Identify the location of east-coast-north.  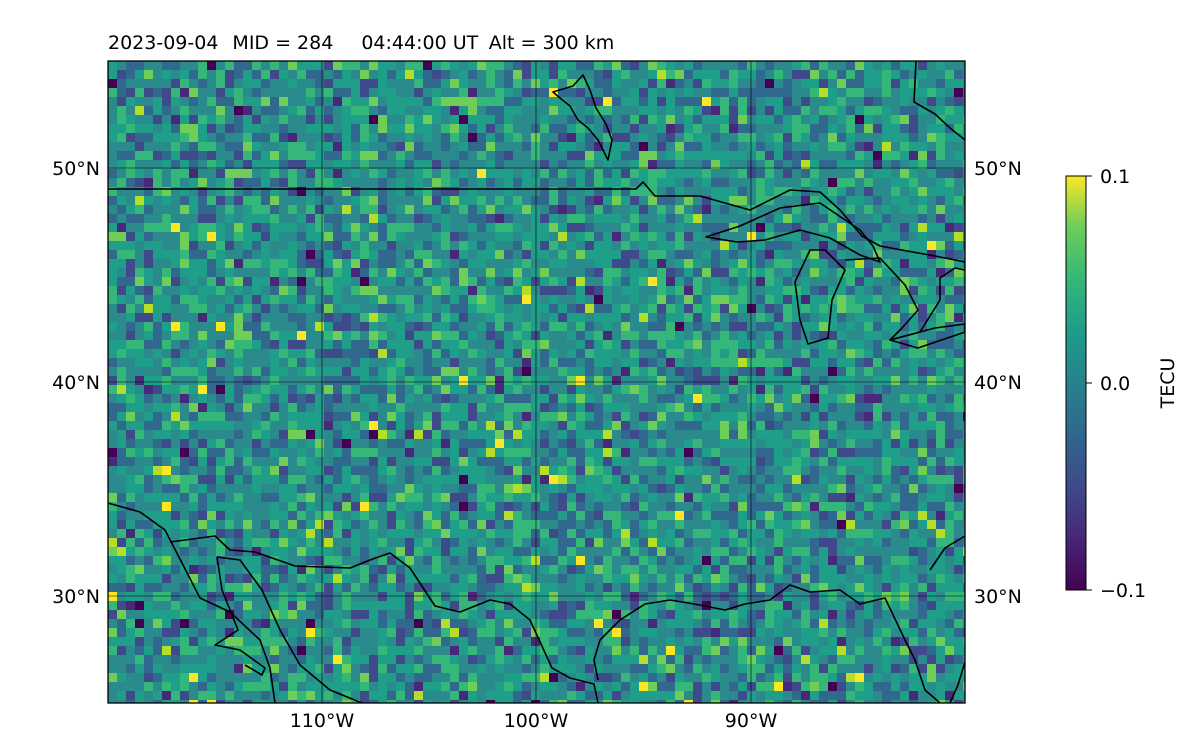
(939, 101).